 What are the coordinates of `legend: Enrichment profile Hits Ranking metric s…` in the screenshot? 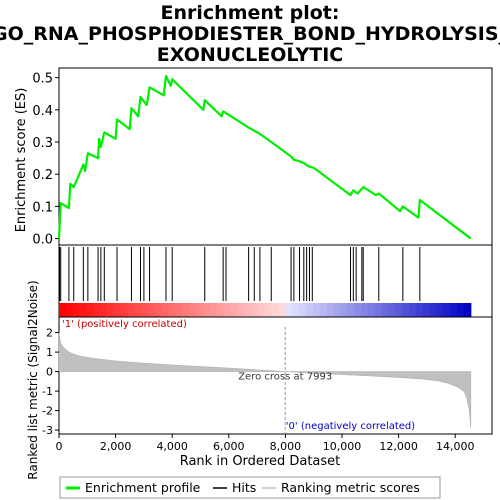 It's located at (250, 487).